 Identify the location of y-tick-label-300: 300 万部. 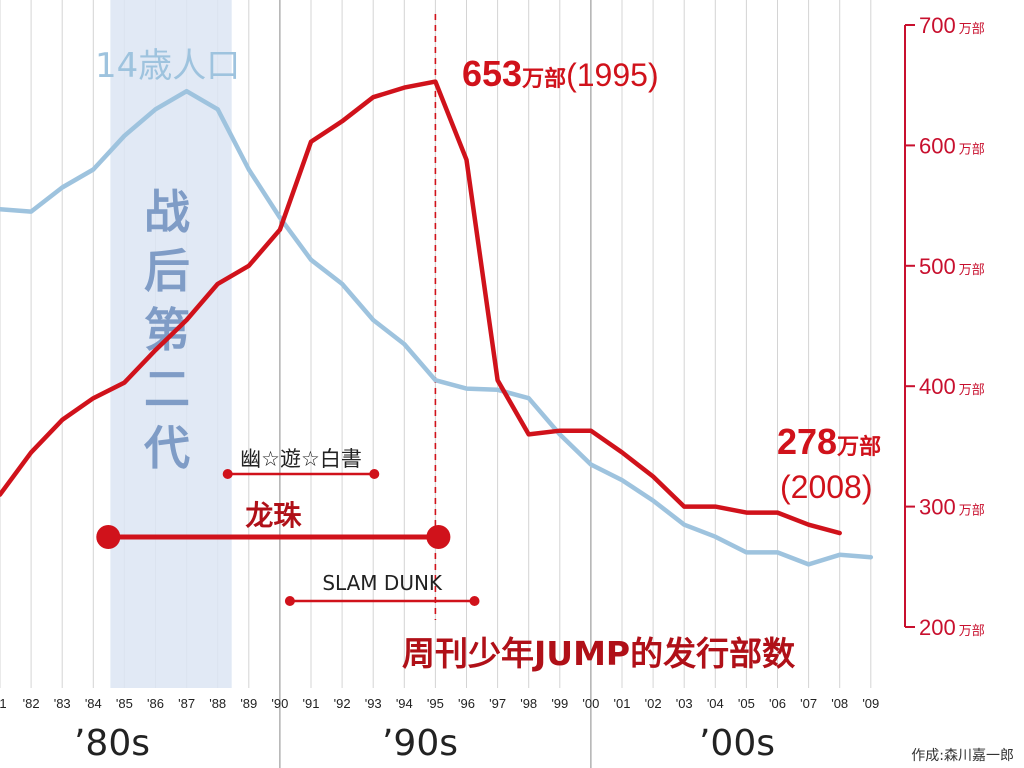
(952, 507).